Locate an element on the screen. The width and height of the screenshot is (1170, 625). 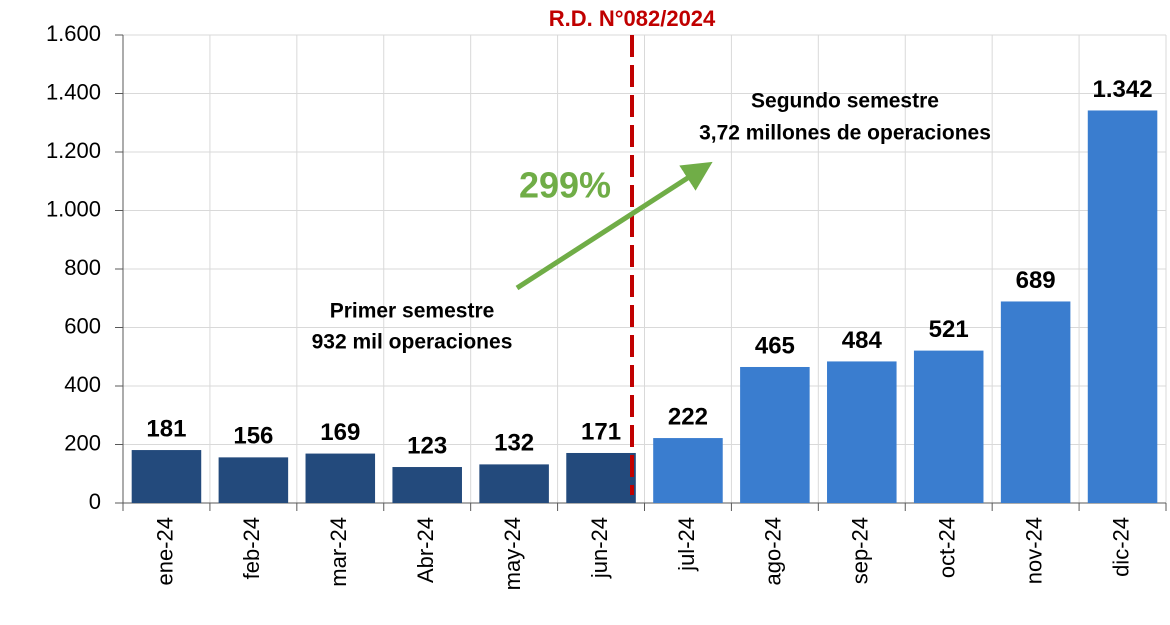
y-tick-label: 1.600 is located at coordinates (73, 33).